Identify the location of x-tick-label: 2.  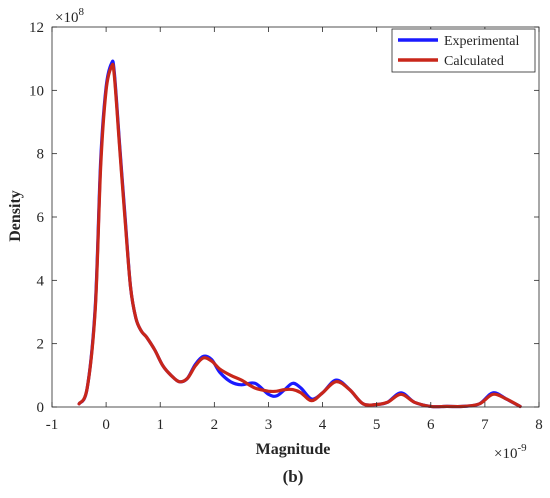
(215, 425).